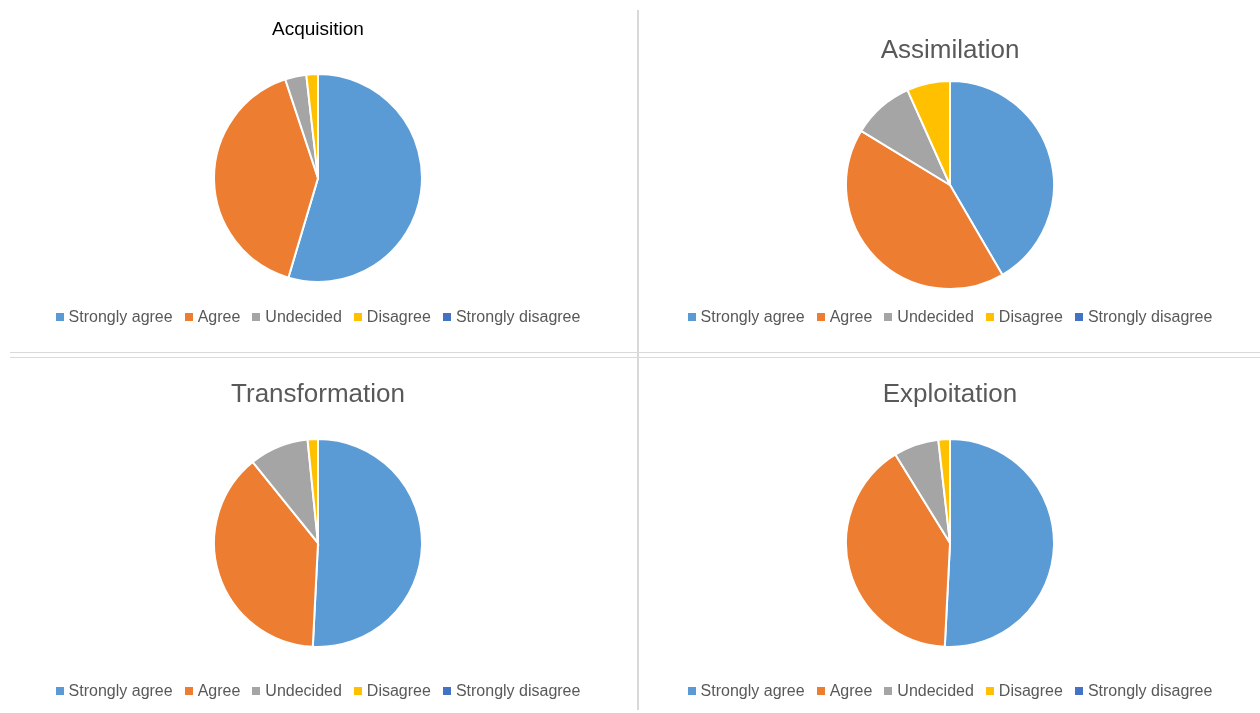 This screenshot has height=713, width=1260. I want to click on chart-title: Acquisition, so click(318, 29).